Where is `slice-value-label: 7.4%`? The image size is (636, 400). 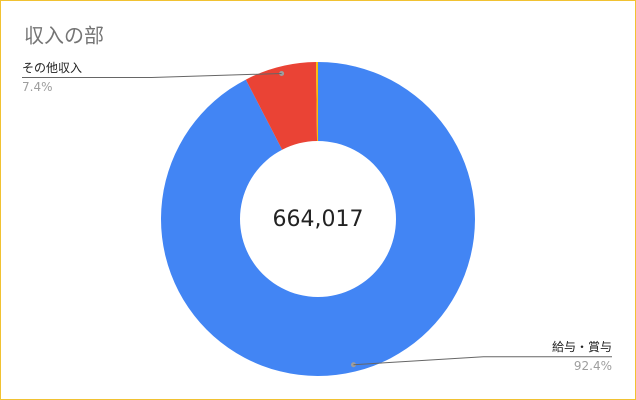 slice-value-label: 7.4% is located at coordinates (37, 87).